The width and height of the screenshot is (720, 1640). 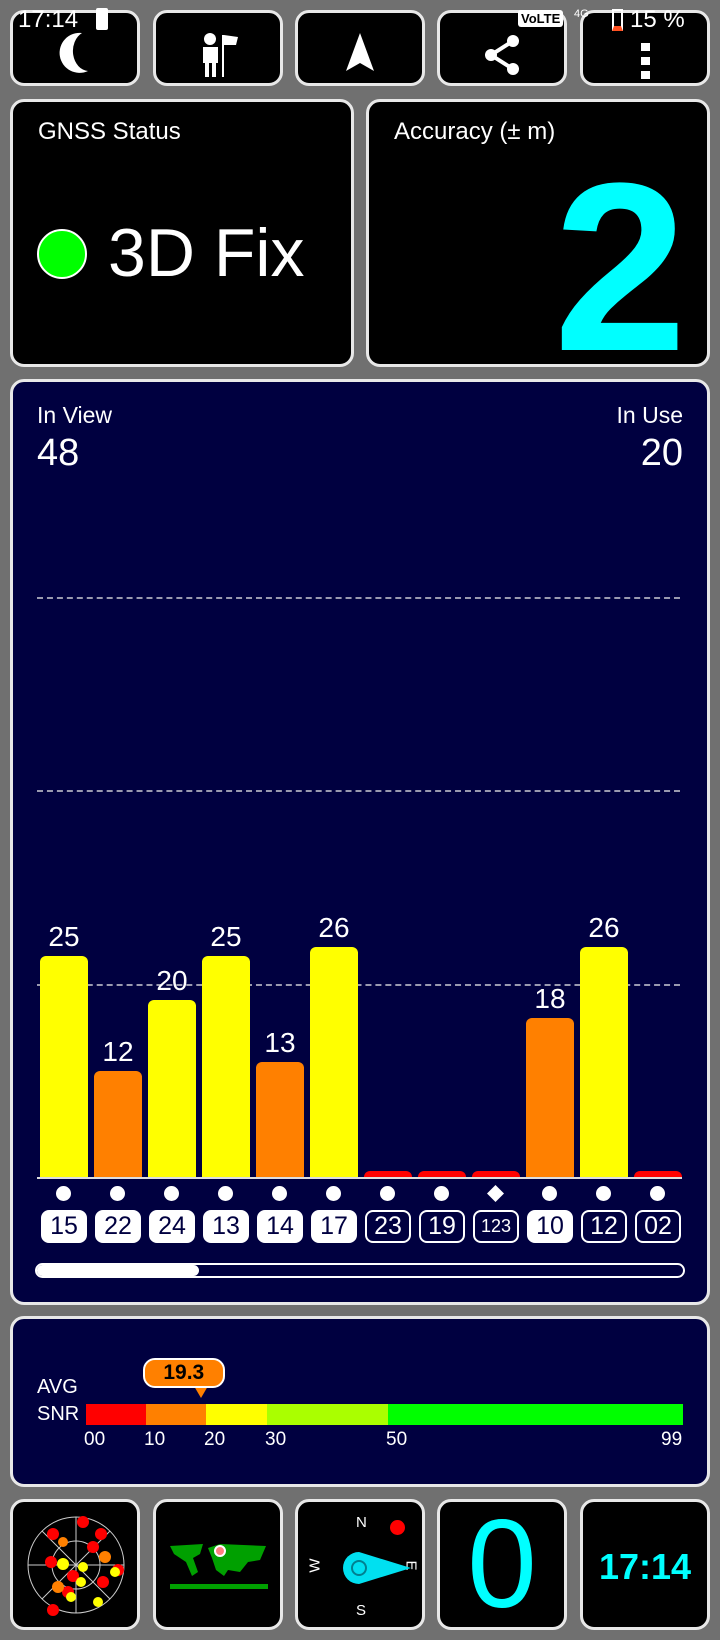 What do you see at coordinates (649, 415) in the screenshot?
I see `in-use-label: In Use` at bounding box center [649, 415].